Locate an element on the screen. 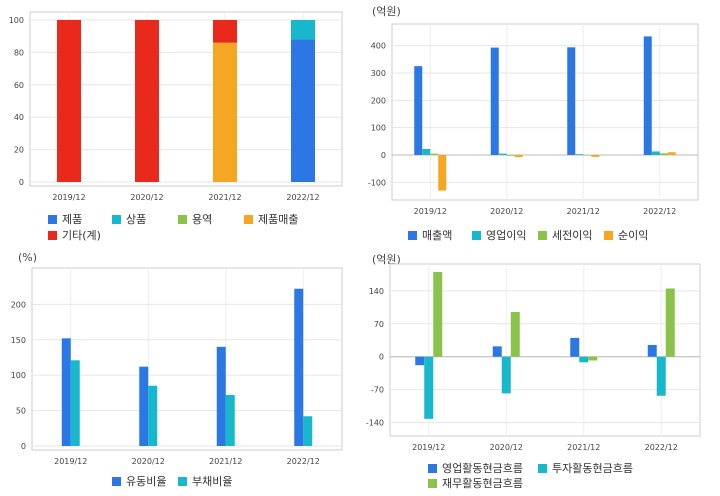 This screenshot has height=496, width=720. chart-4-unit: (억원) is located at coordinates (386, 259).